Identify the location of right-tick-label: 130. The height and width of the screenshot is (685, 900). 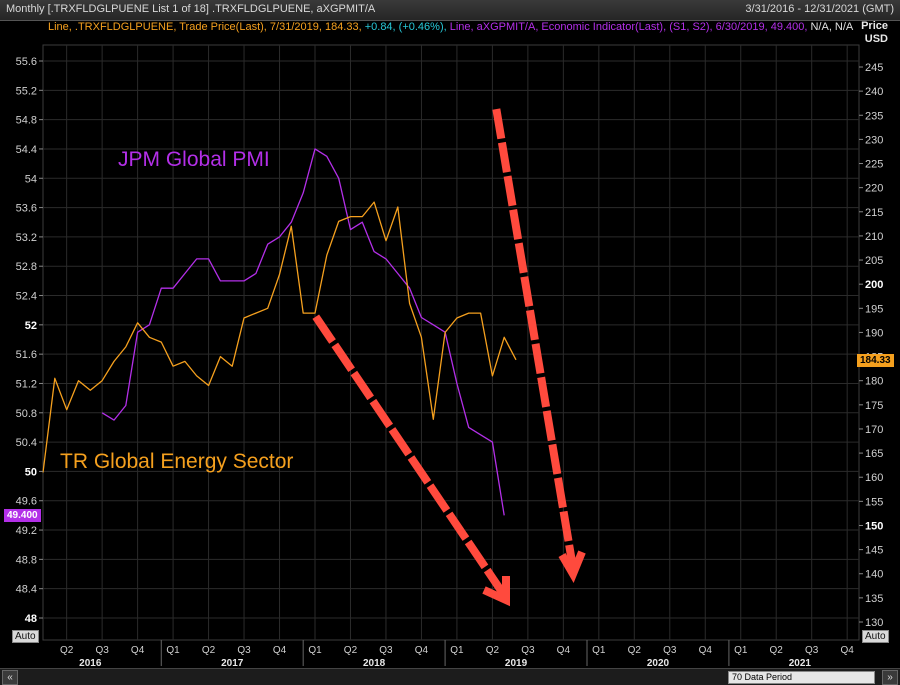
(874, 623).